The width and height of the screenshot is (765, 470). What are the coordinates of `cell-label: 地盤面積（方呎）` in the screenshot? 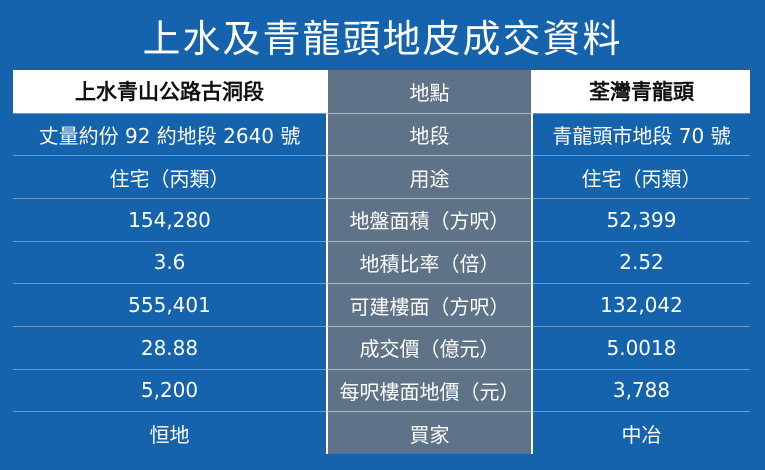 It's located at (429, 219).